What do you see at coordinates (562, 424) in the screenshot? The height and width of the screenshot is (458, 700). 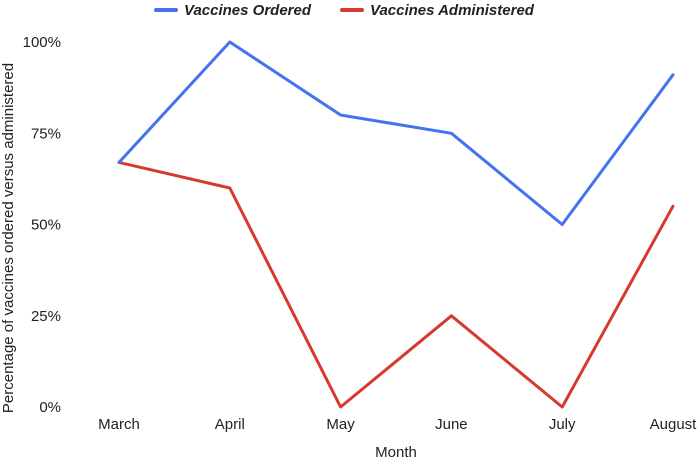 I see `x-tick-label: July` at bounding box center [562, 424].